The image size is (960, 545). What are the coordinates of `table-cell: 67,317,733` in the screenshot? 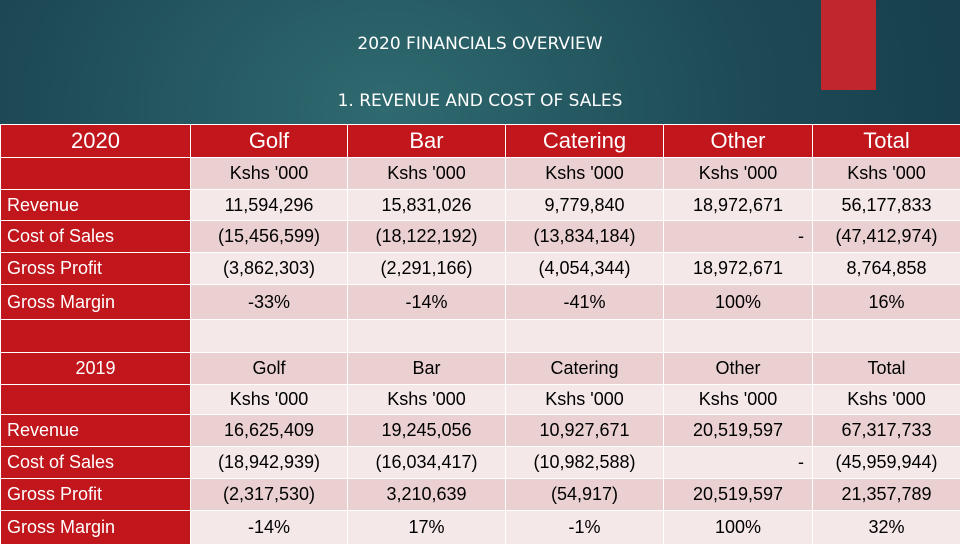 It's located at (886, 431).